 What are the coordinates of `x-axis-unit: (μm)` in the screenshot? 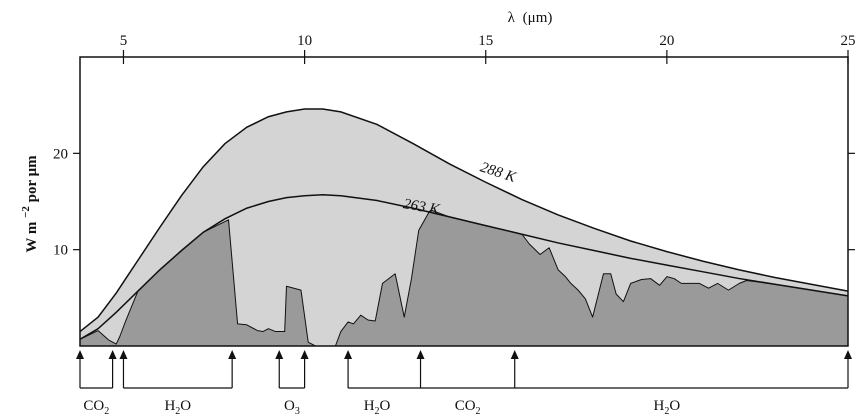 It's located at (538, 18).